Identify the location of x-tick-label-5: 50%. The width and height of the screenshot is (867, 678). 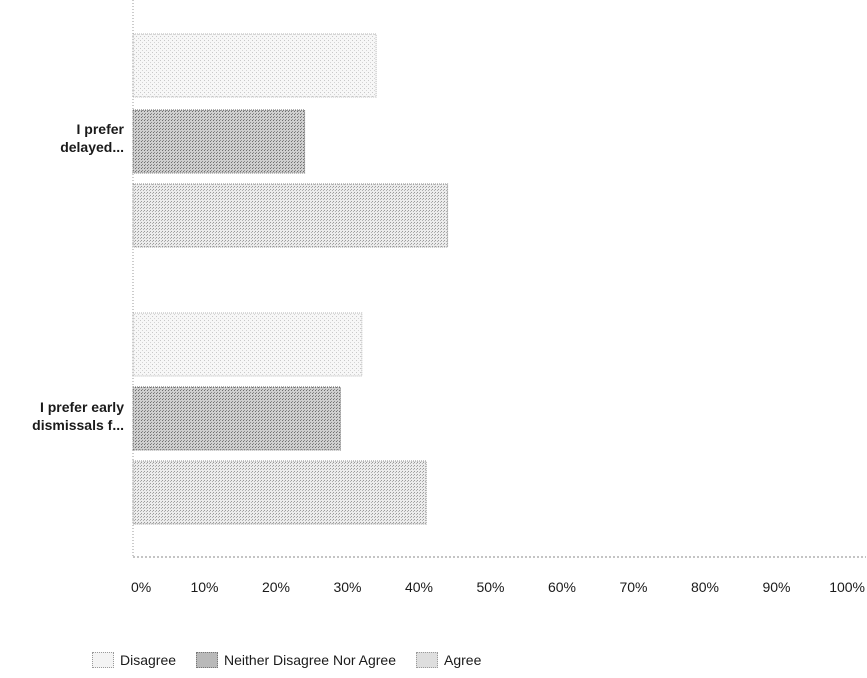
(490, 587).